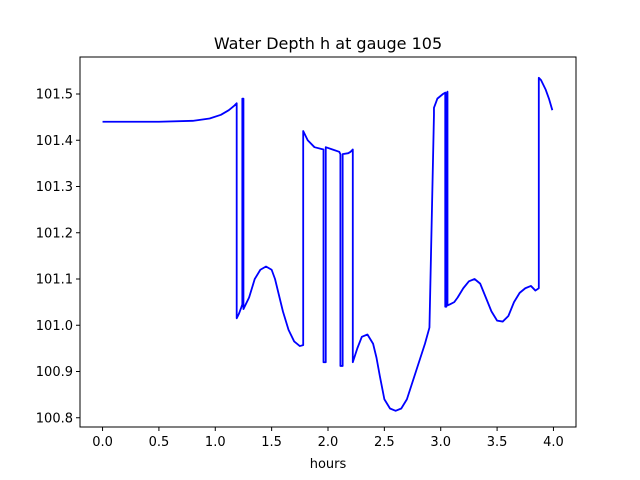 The height and width of the screenshot is (480, 640). What do you see at coordinates (497, 442) in the screenshot?
I see `x-tick-label: 3.5` at bounding box center [497, 442].